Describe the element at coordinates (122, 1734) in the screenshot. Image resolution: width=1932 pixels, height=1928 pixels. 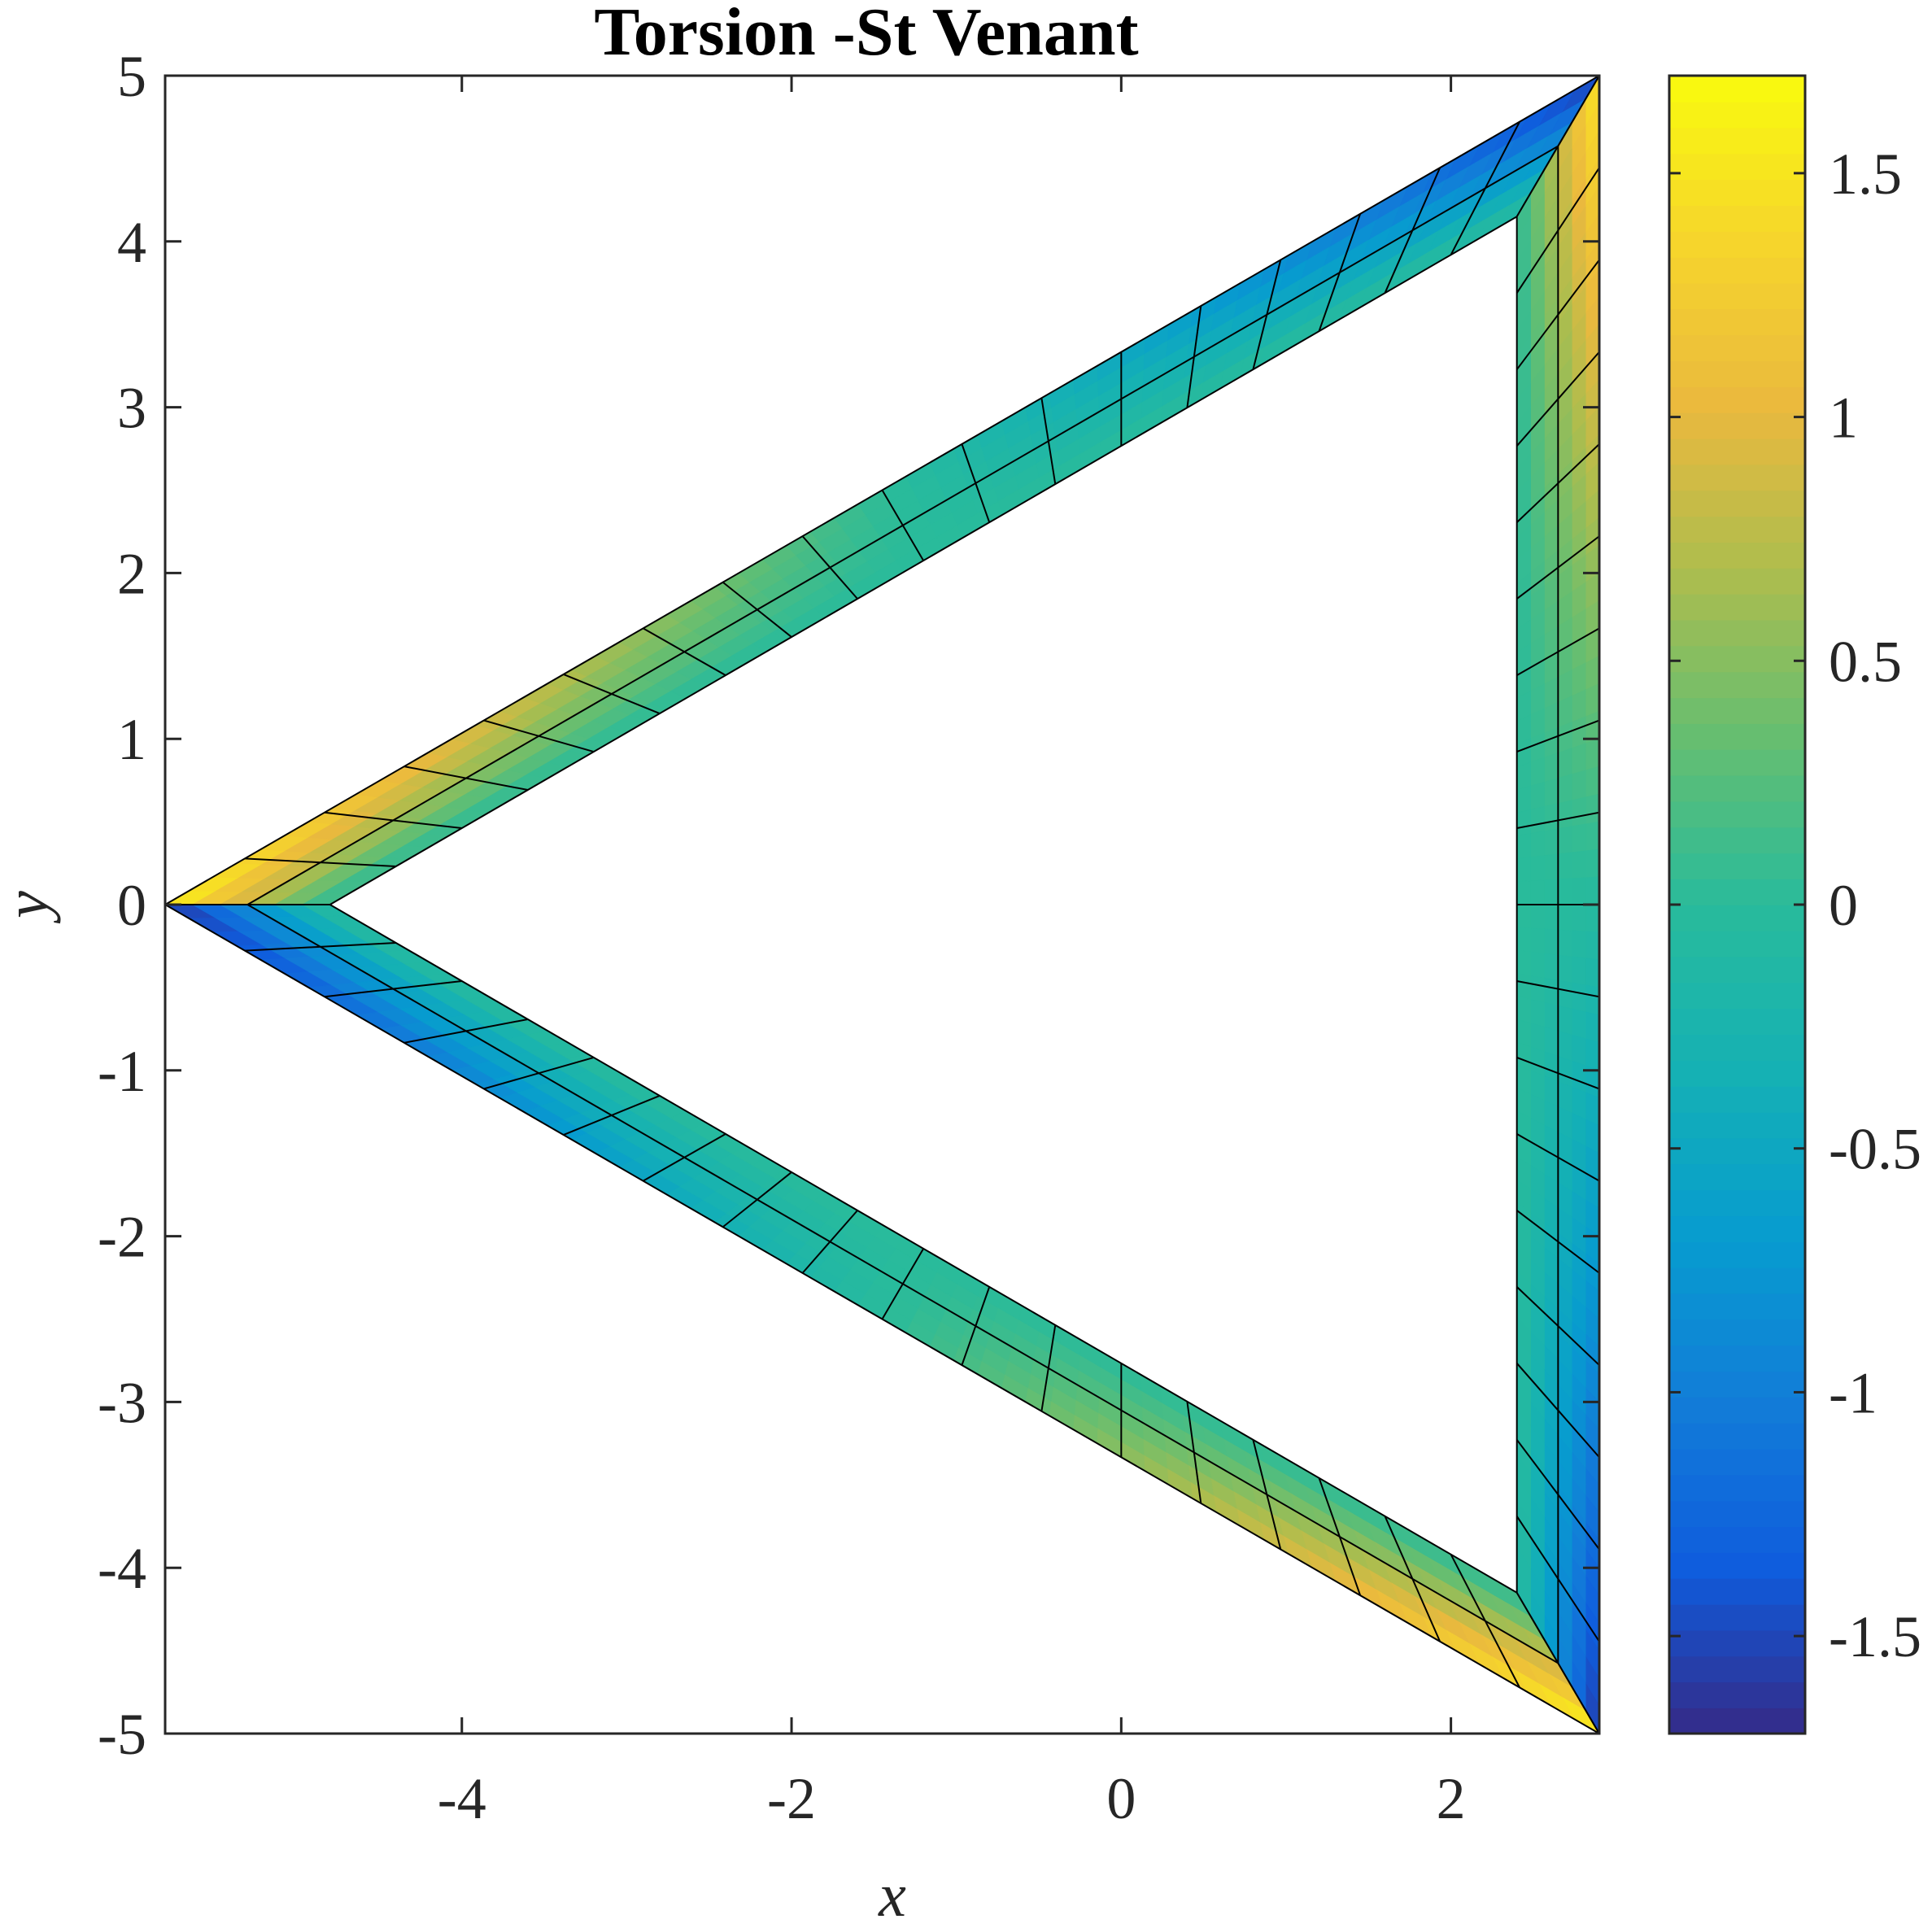
I see `y-tick-label: -5` at that location.